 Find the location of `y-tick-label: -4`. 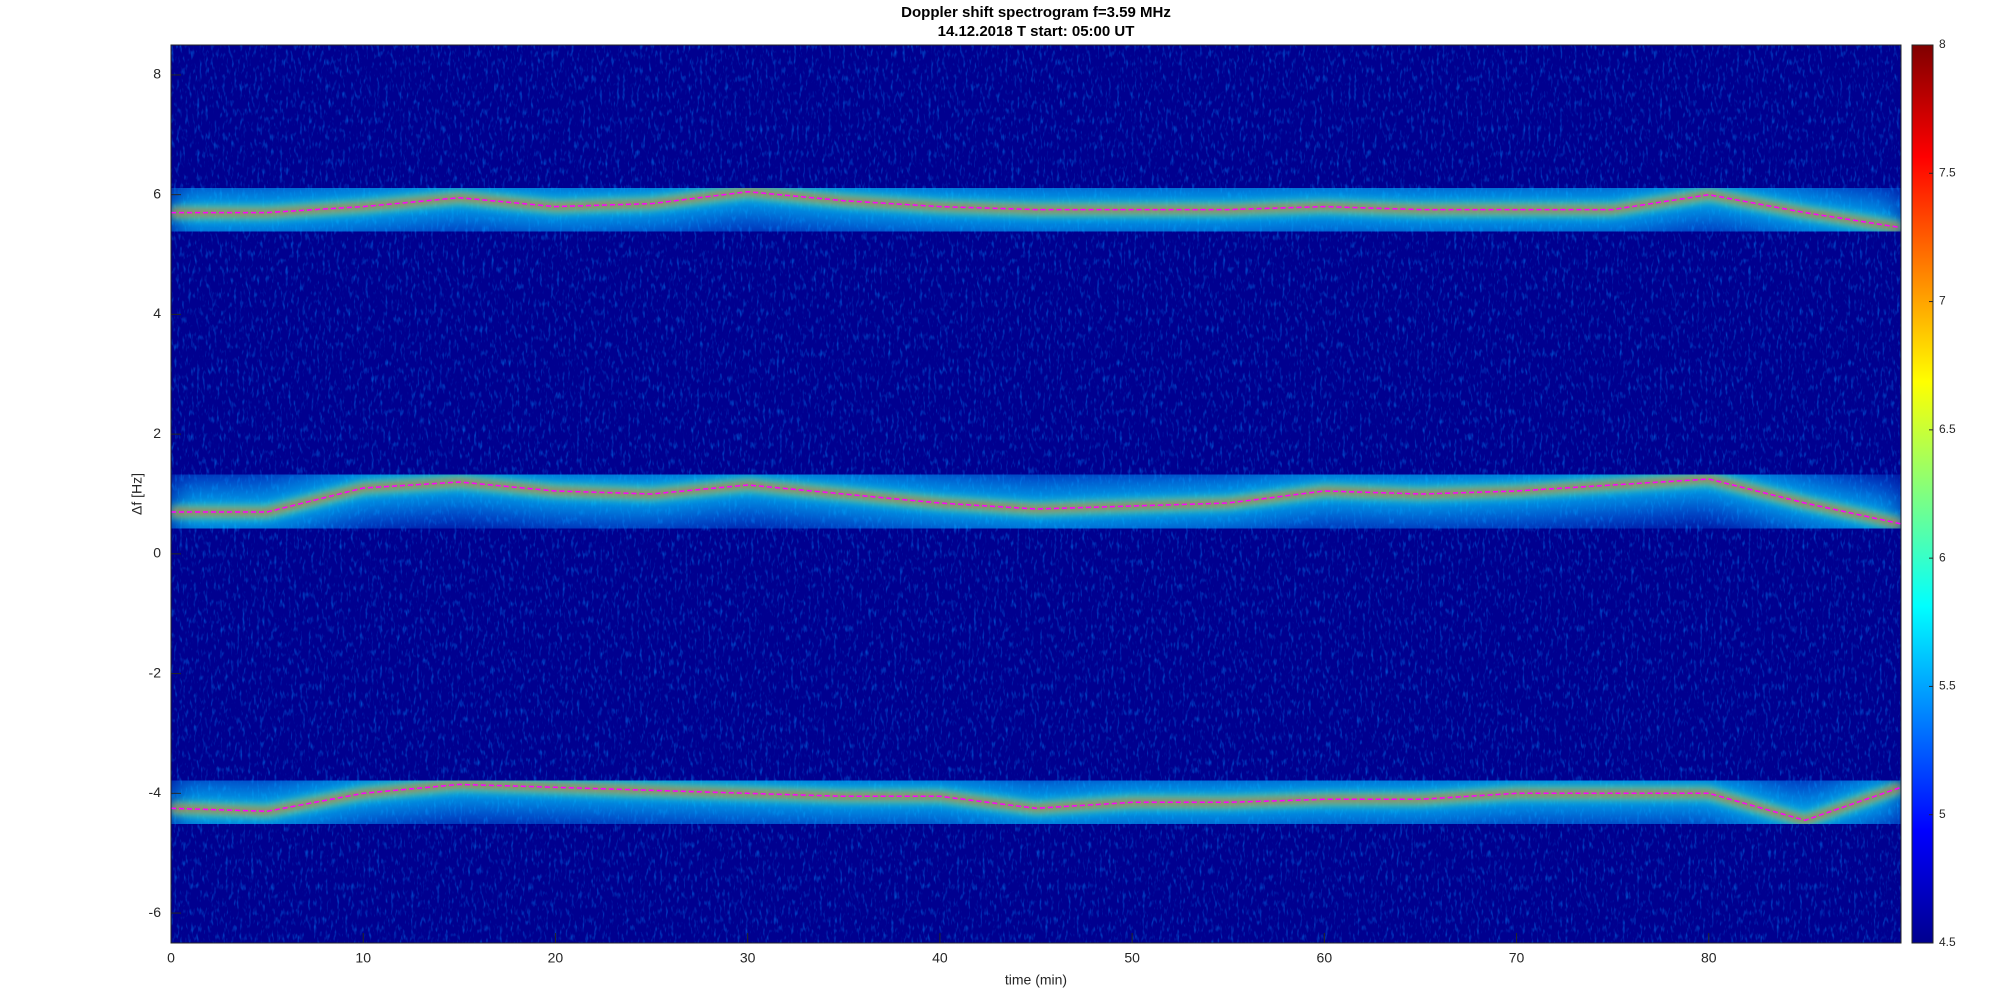

y-tick-label: -4 is located at coordinates (155, 792).